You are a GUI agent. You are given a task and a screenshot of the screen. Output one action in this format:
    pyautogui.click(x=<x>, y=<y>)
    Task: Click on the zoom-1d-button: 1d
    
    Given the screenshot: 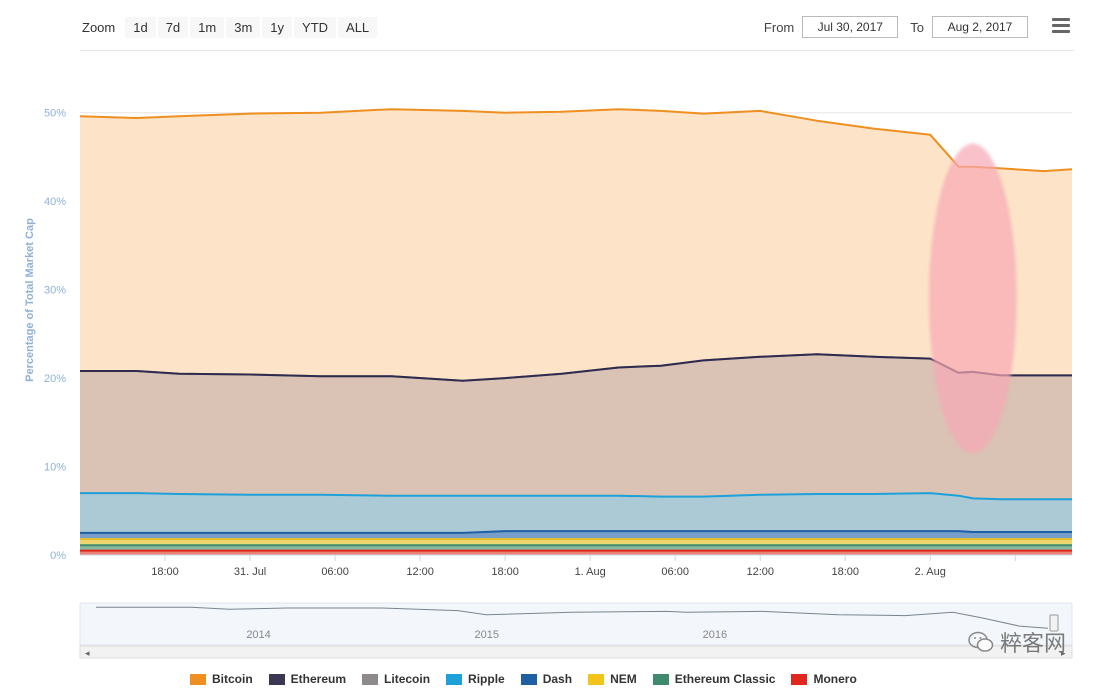 What is the action you would take?
    pyautogui.click(x=140, y=27)
    